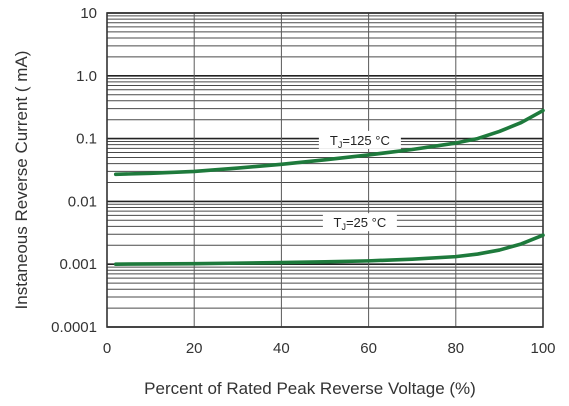  I want to click on annotation-tj25: TJ=25 °C, so click(360, 223).